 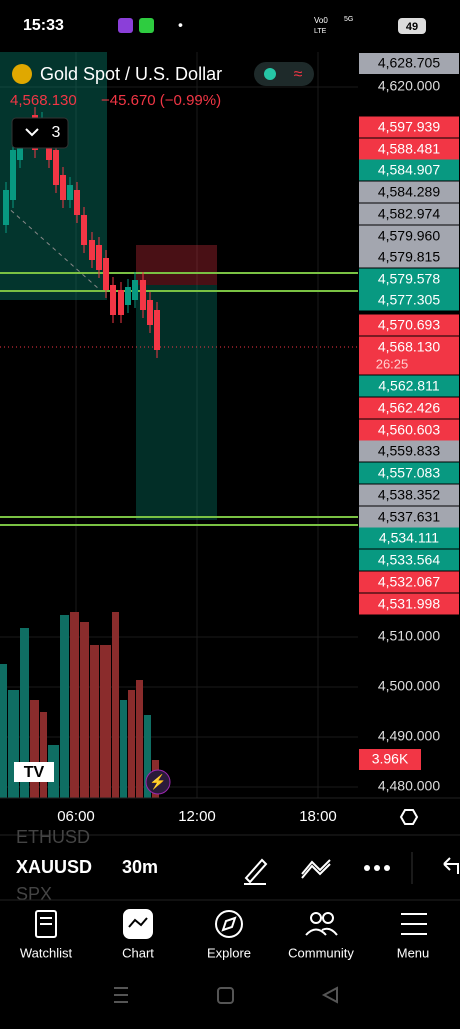 I want to click on symbol-title: Gold Spot / U.S. Dollar, so click(x=131, y=74).